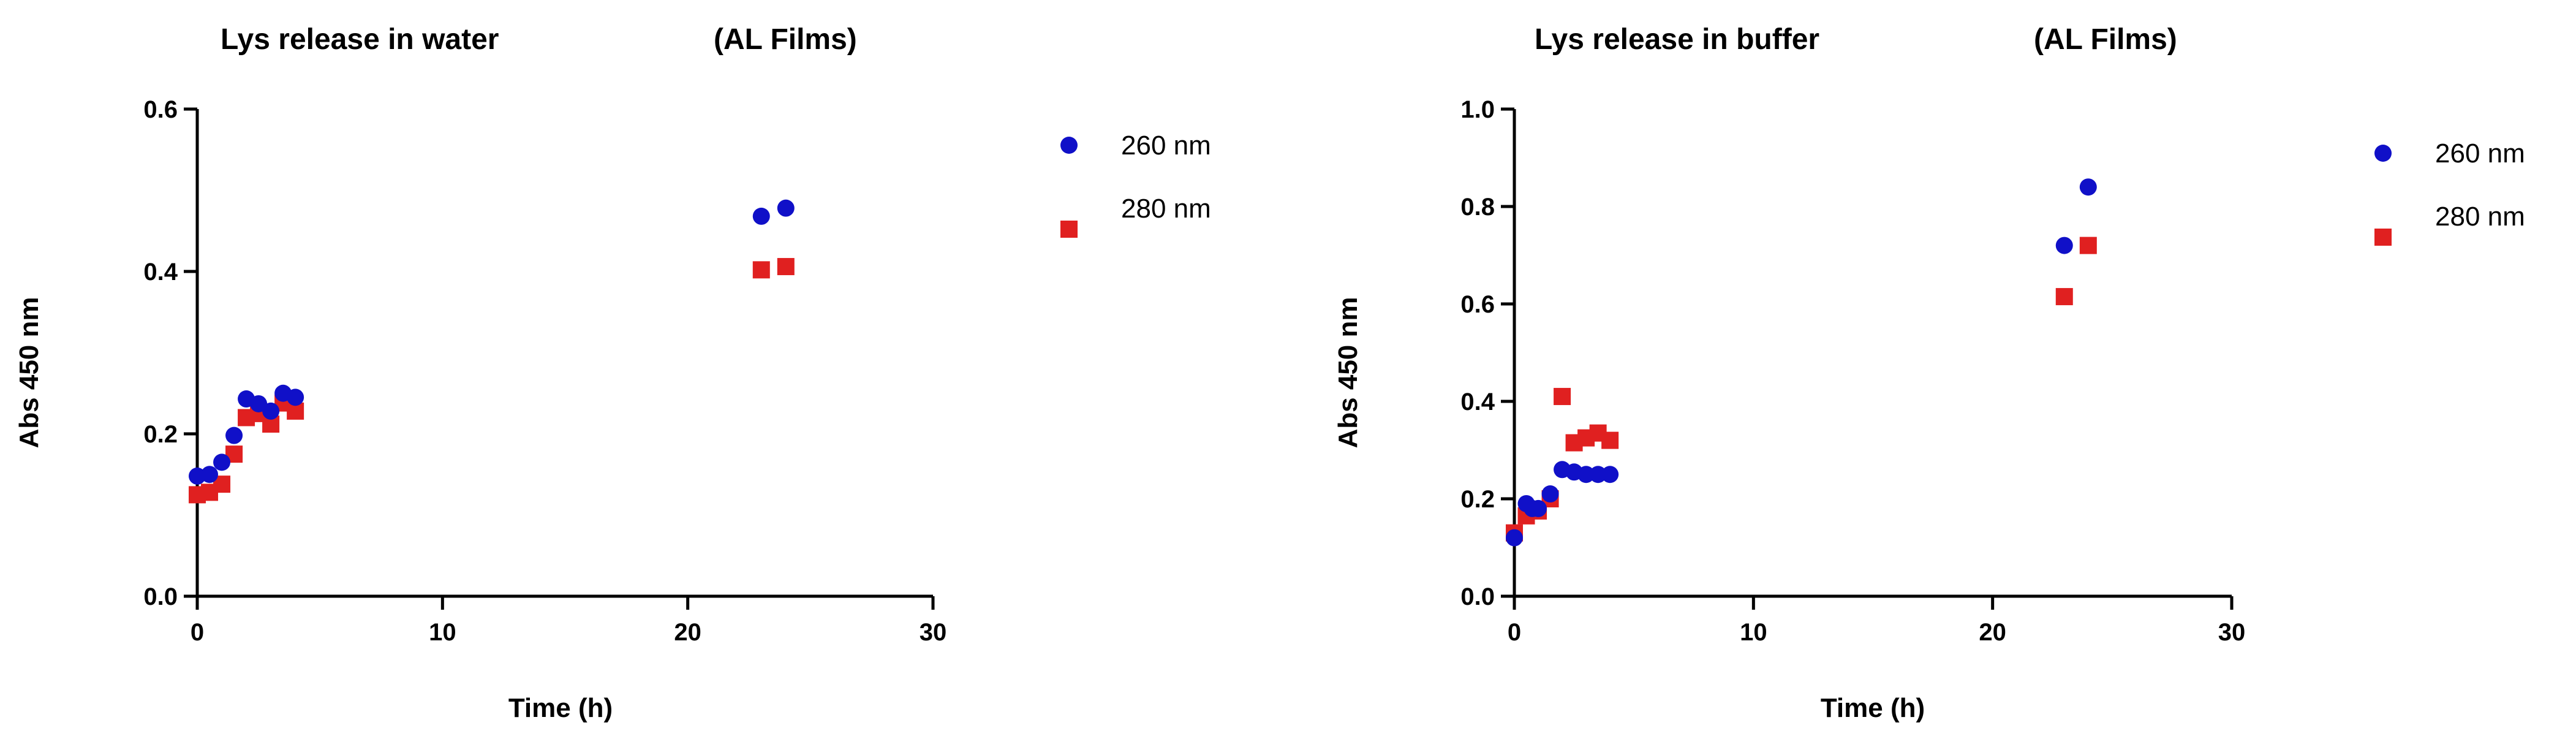 The image size is (2576, 739). Describe the element at coordinates (360, 40) in the screenshot. I see `chart-title: Lys release in water` at that location.